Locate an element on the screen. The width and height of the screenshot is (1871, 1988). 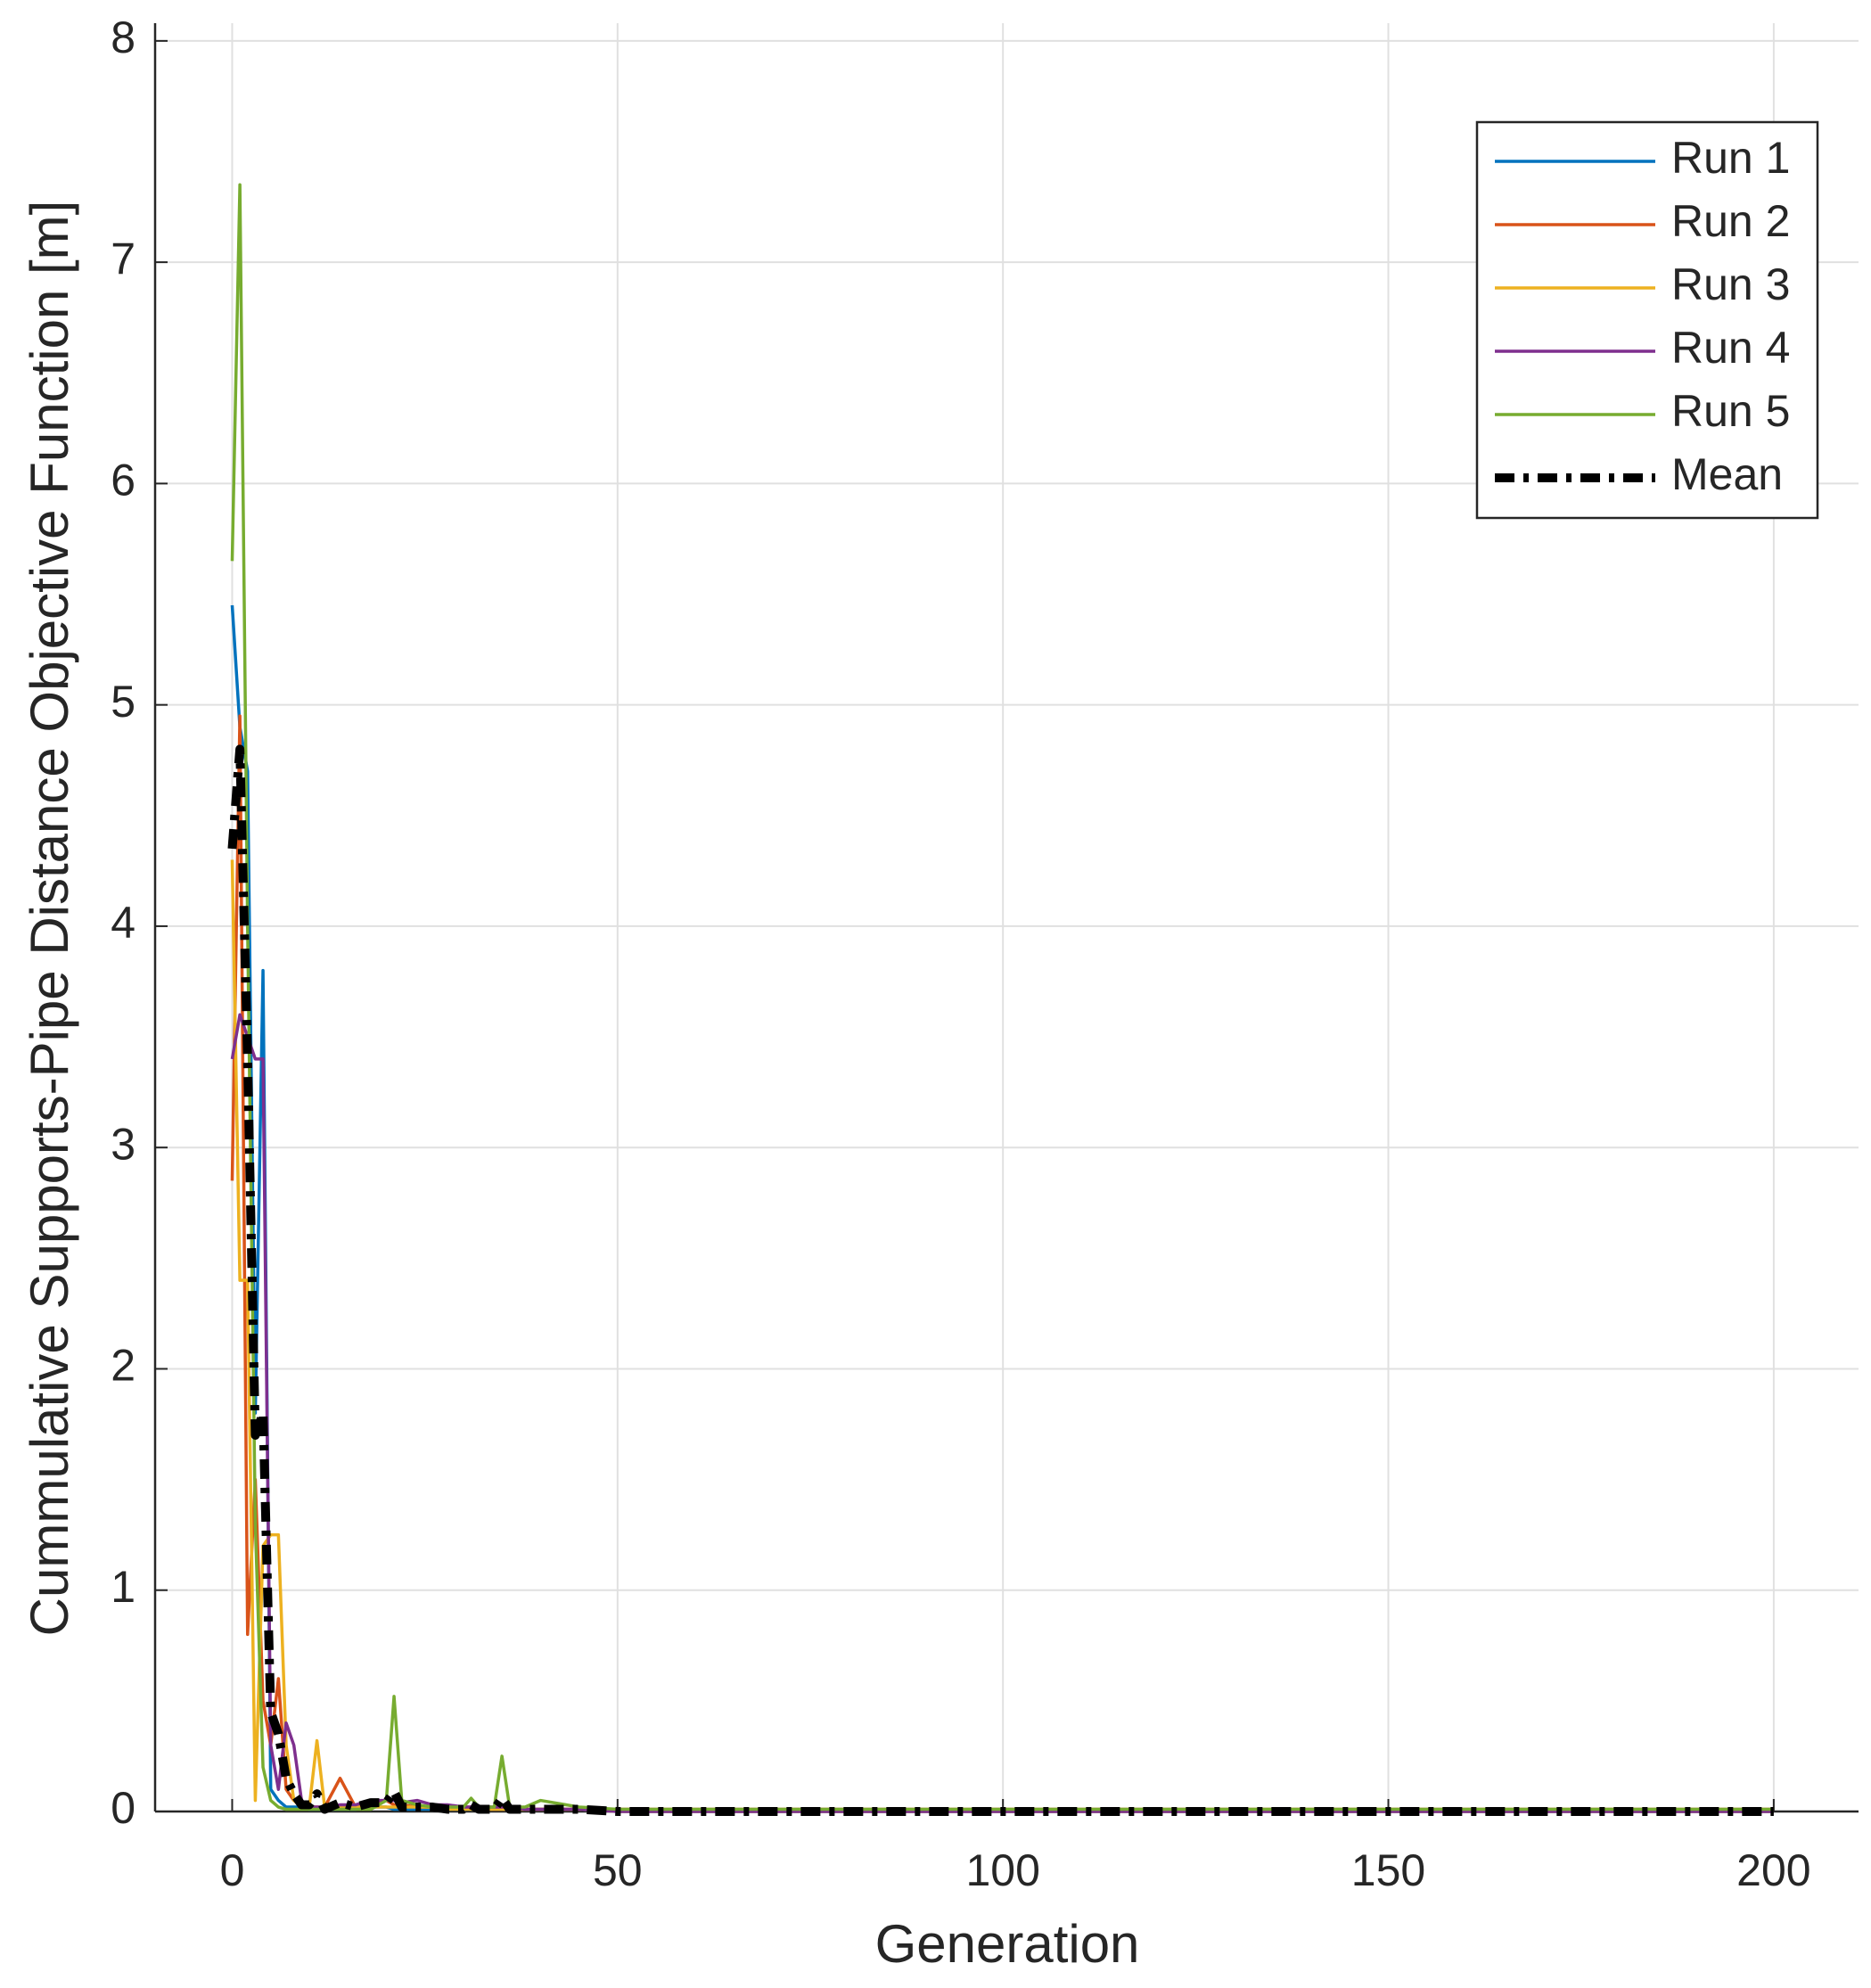
x-tick-label: 200 is located at coordinates (1773, 1870).